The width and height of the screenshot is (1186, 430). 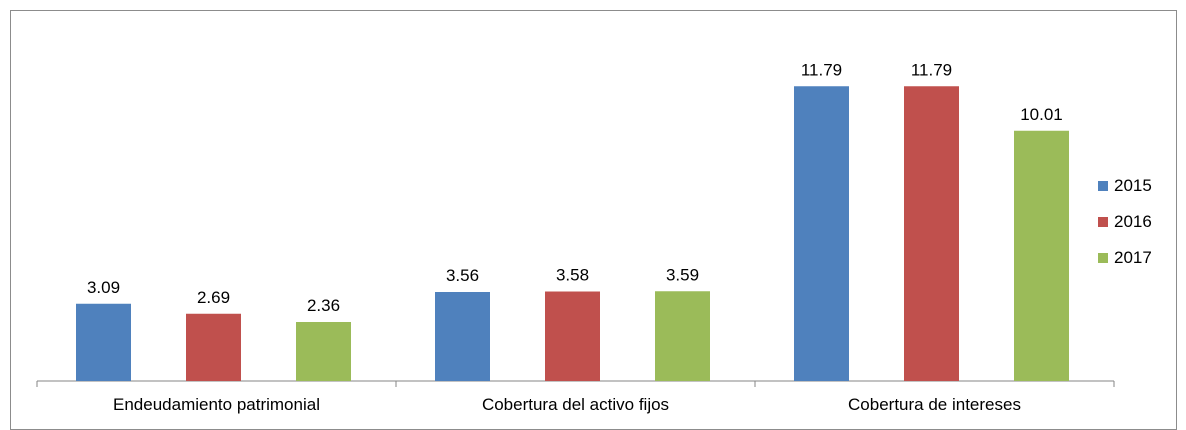 What do you see at coordinates (1041, 114) in the screenshot?
I see `data-label: 10.01` at bounding box center [1041, 114].